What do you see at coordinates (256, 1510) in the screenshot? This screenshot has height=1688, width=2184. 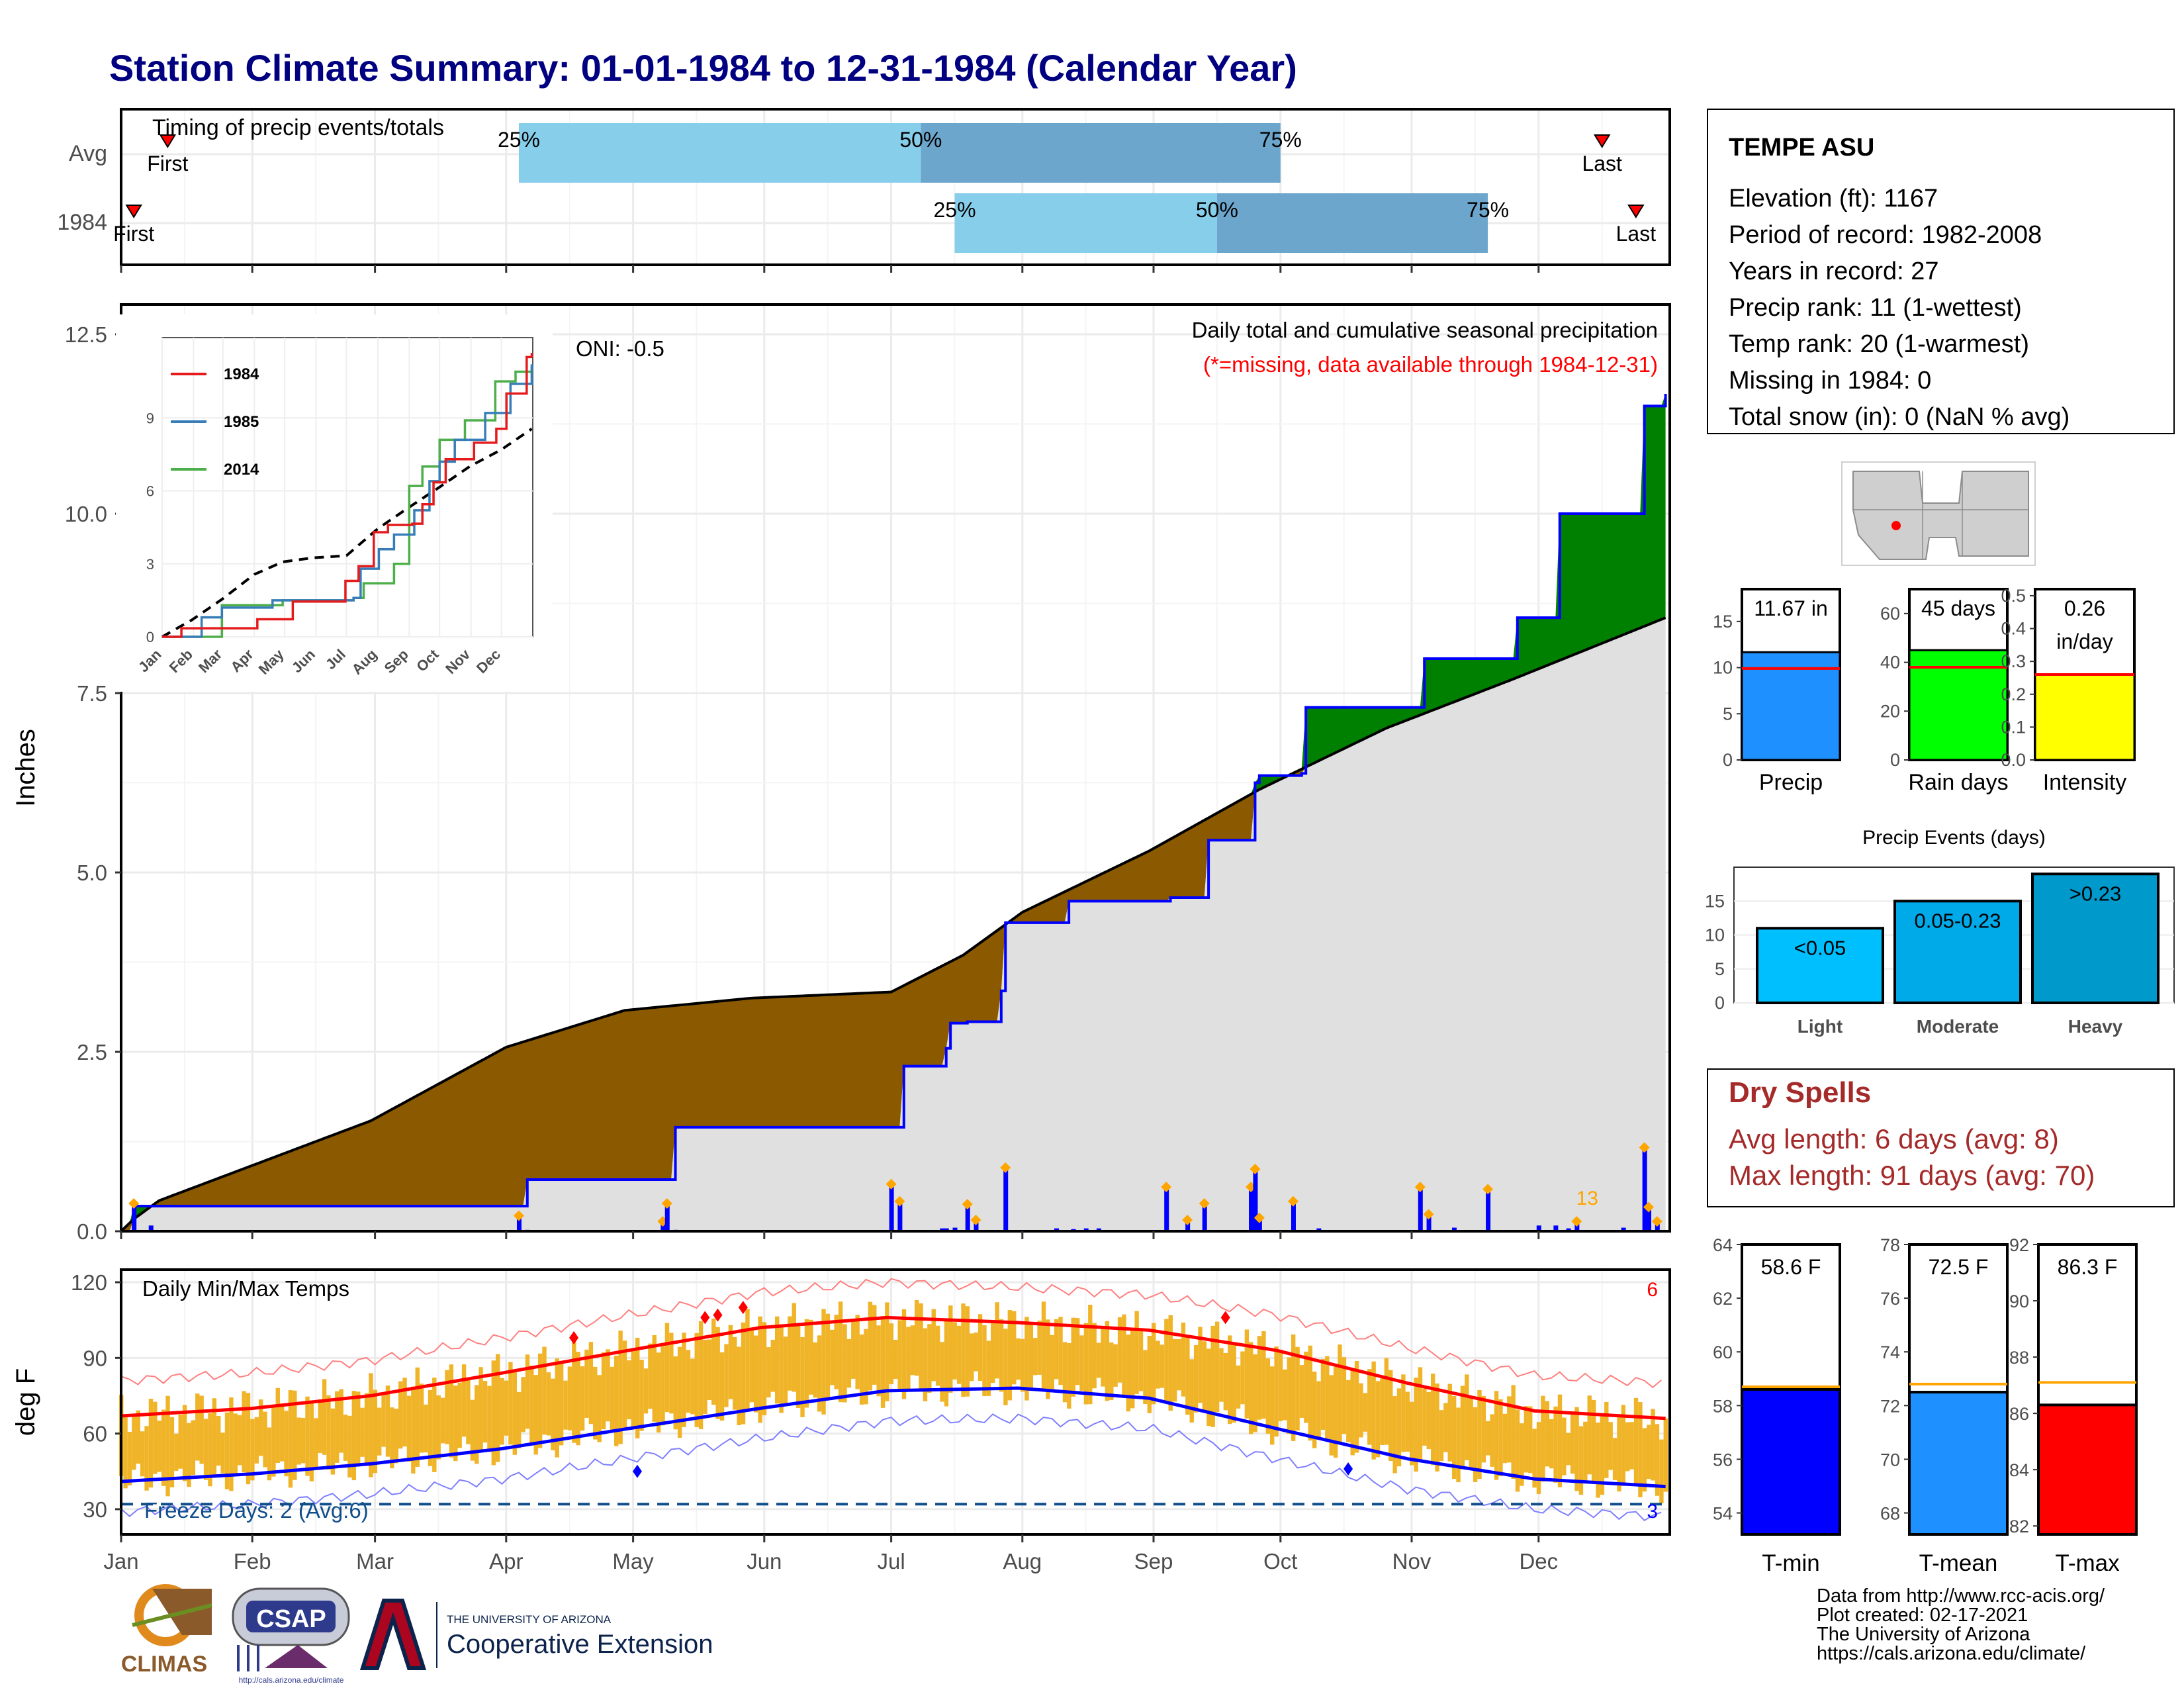 I see `freeze-days-label: Freeze Days: 2 (Avg:6)` at bounding box center [256, 1510].